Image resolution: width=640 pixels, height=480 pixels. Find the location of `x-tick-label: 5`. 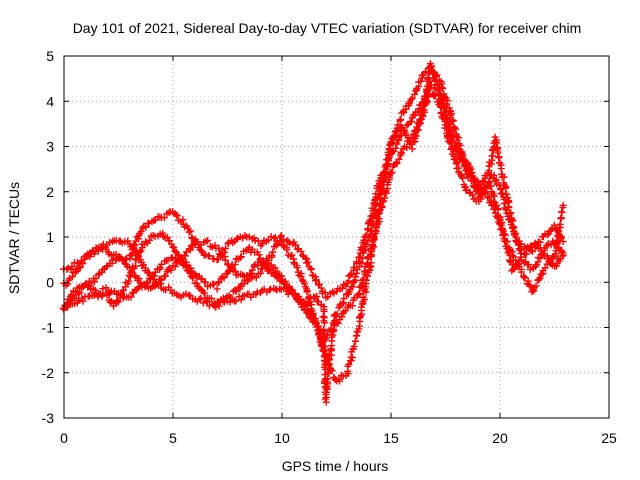

x-tick-label: 5 is located at coordinates (173, 438).